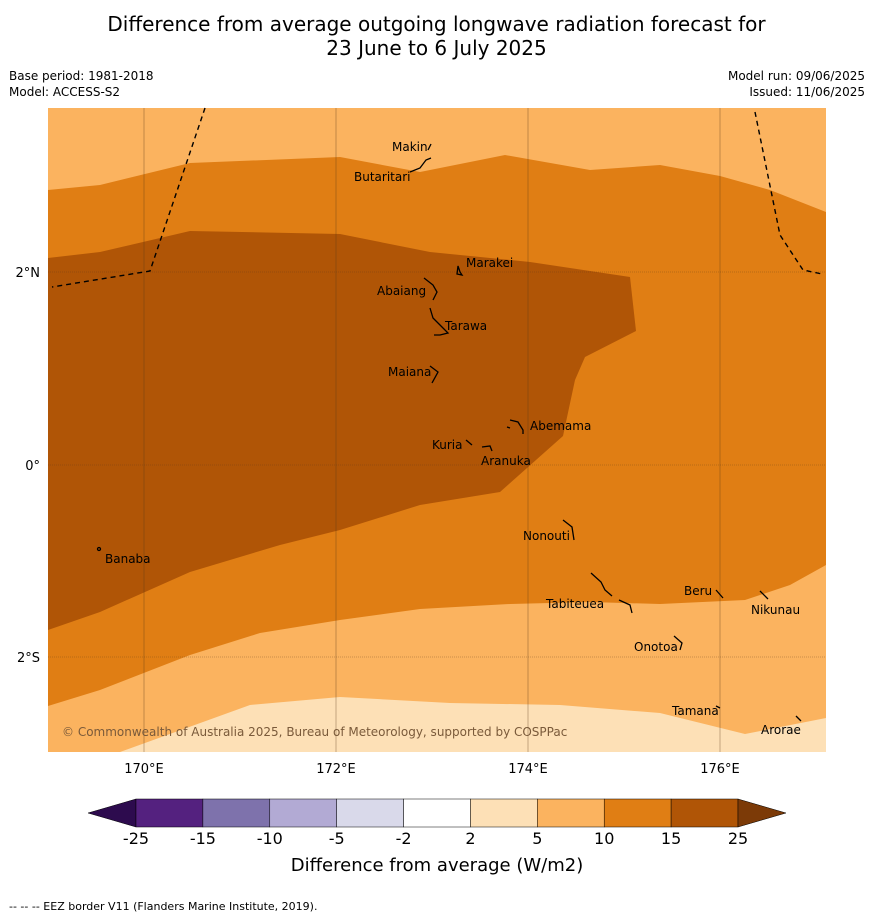 The image size is (873, 919). What do you see at coordinates (99, 549) in the screenshot?
I see `island-banaba` at bounding box center [99, 549].